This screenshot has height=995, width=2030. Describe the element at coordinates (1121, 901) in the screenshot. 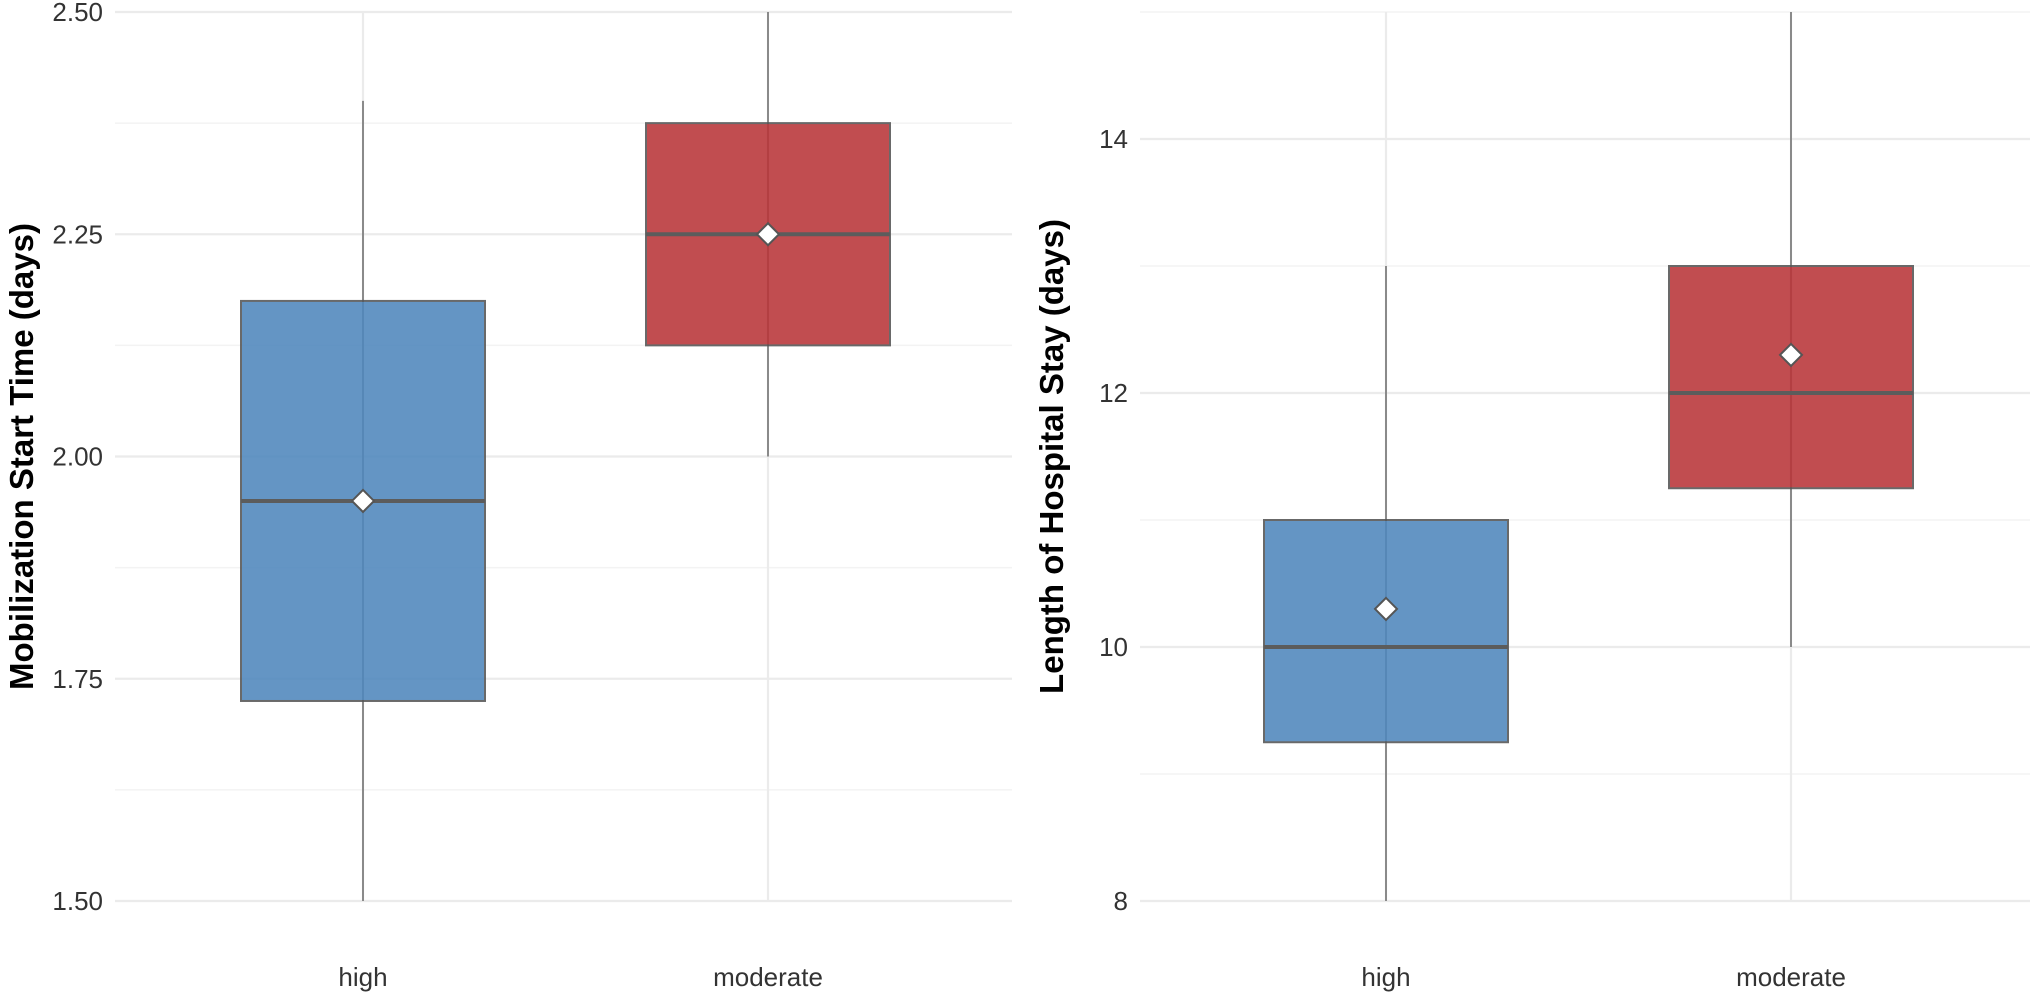

I see `y-tick-label: 8` at that location.